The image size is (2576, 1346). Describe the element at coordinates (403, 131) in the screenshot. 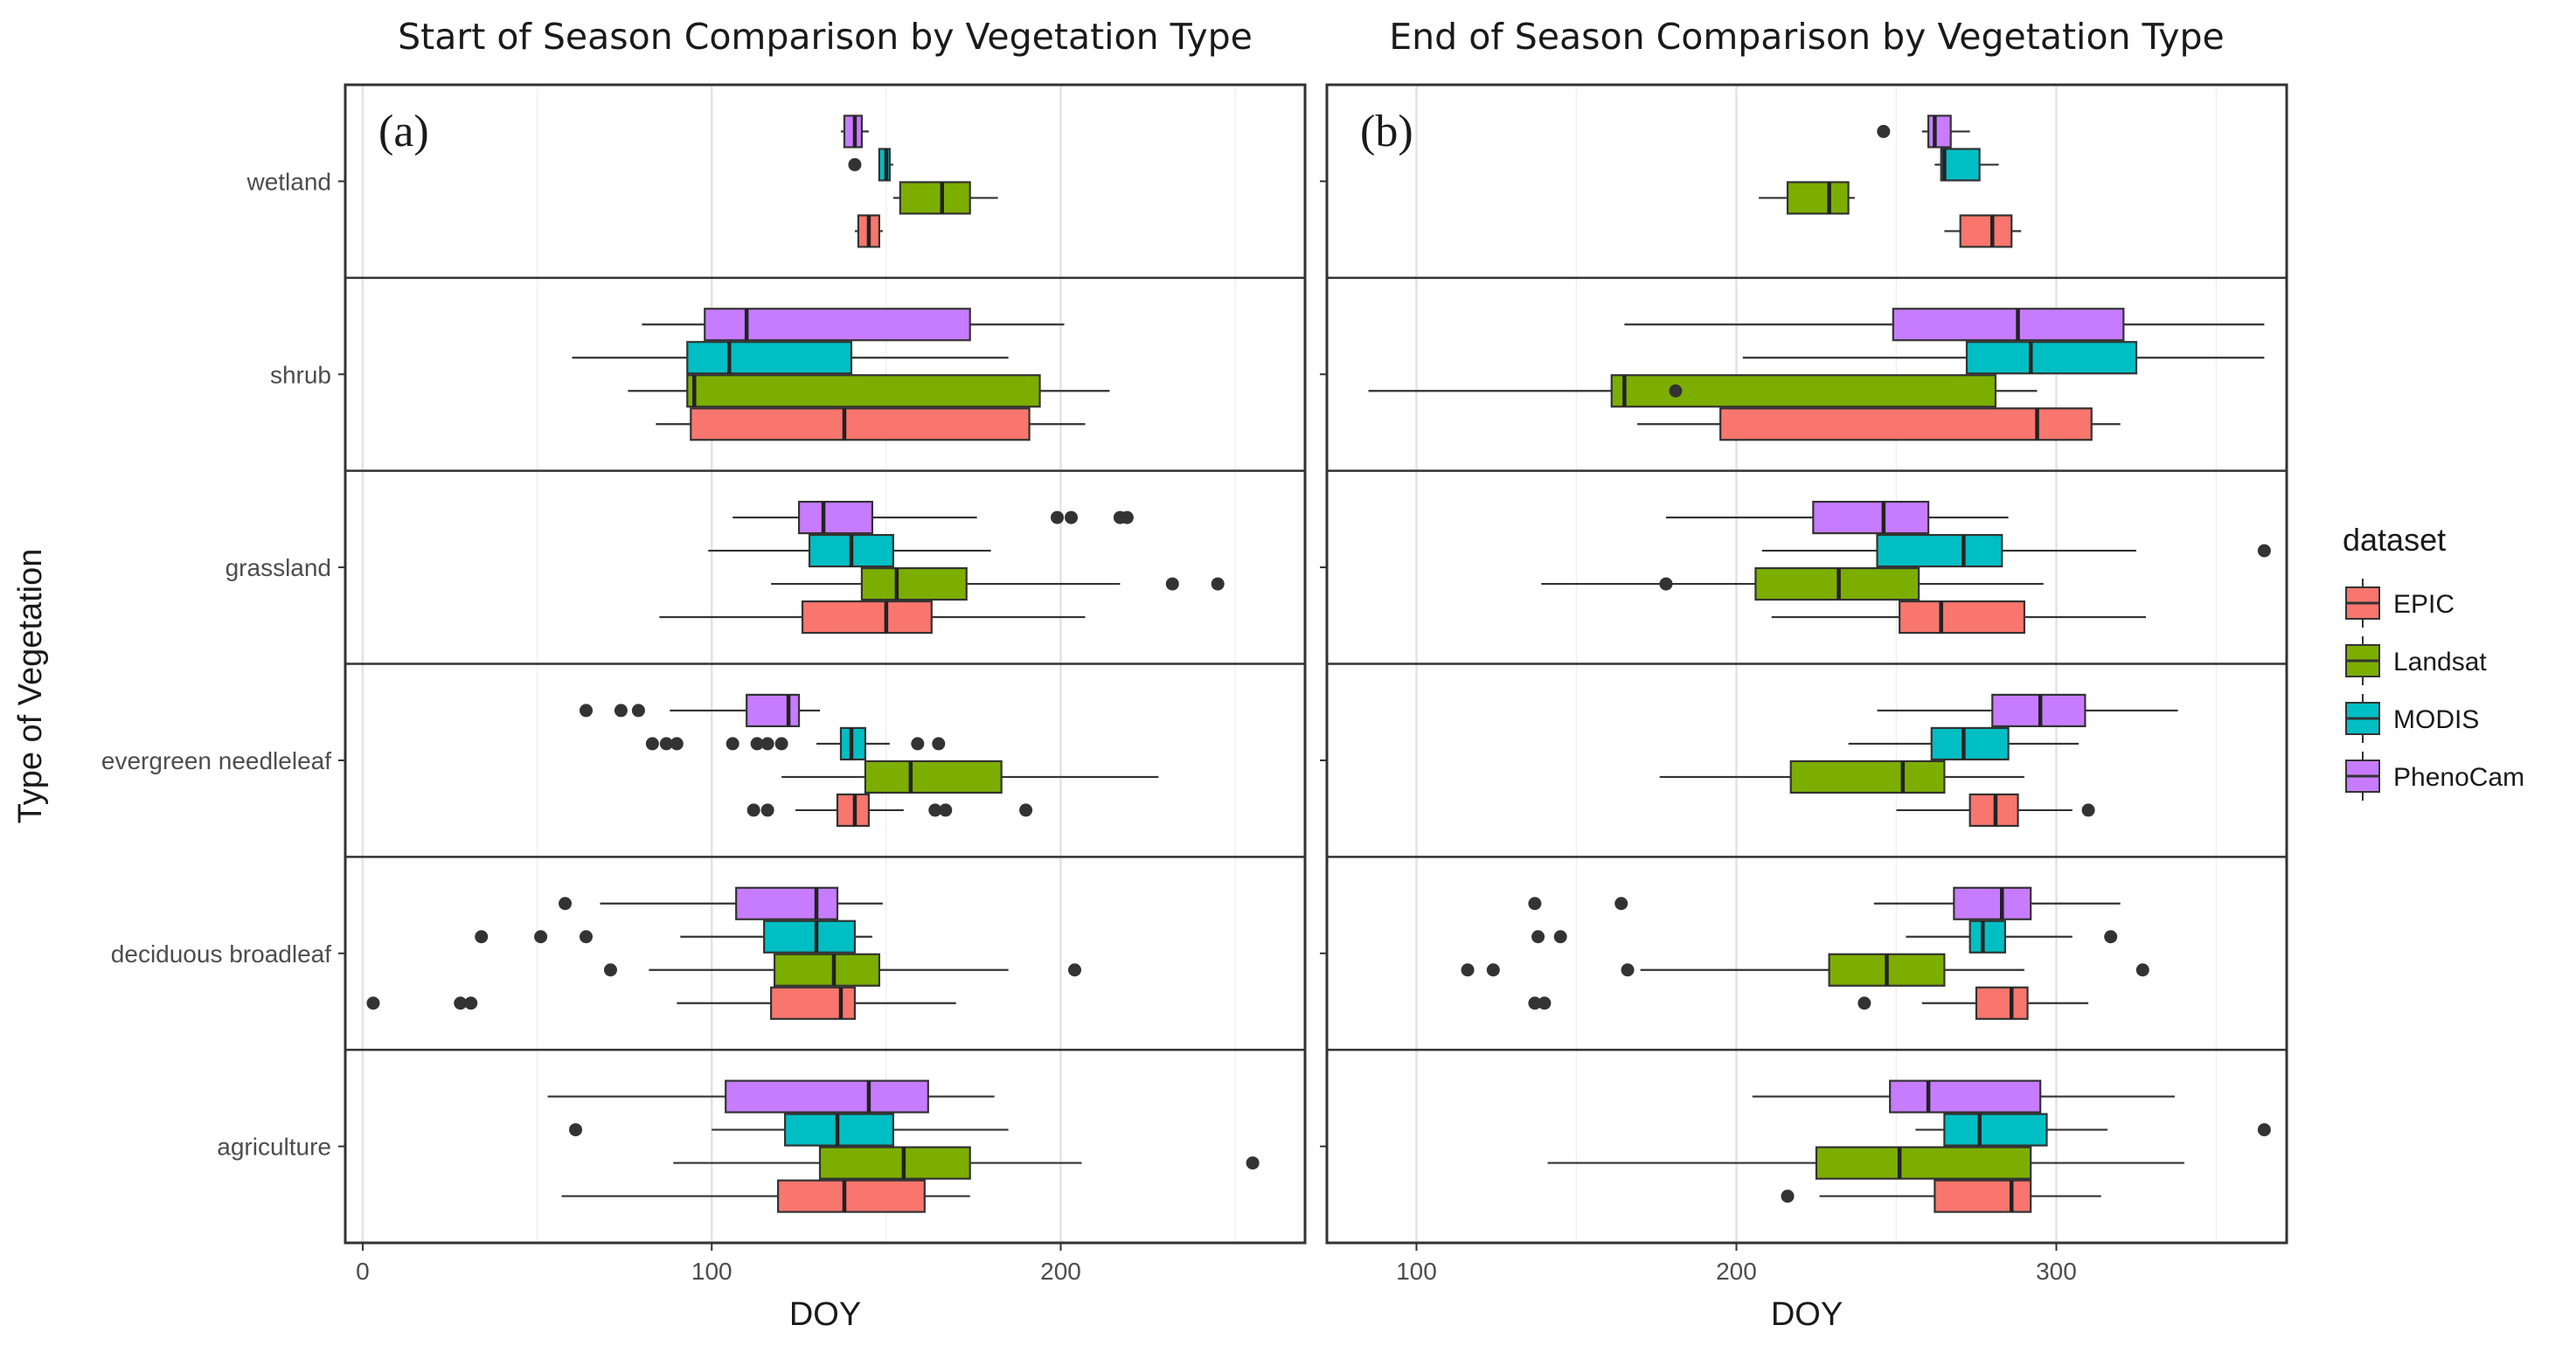

I see `panel-label: (a)` at that location.